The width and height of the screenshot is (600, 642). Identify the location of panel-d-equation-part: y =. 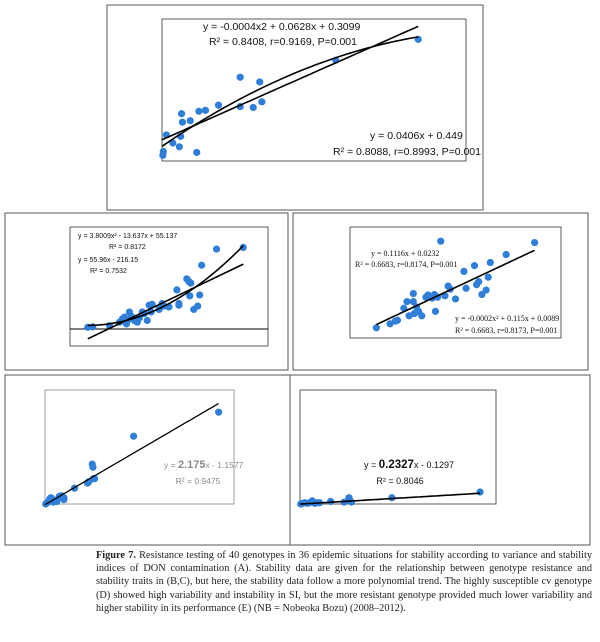
(171, 465).